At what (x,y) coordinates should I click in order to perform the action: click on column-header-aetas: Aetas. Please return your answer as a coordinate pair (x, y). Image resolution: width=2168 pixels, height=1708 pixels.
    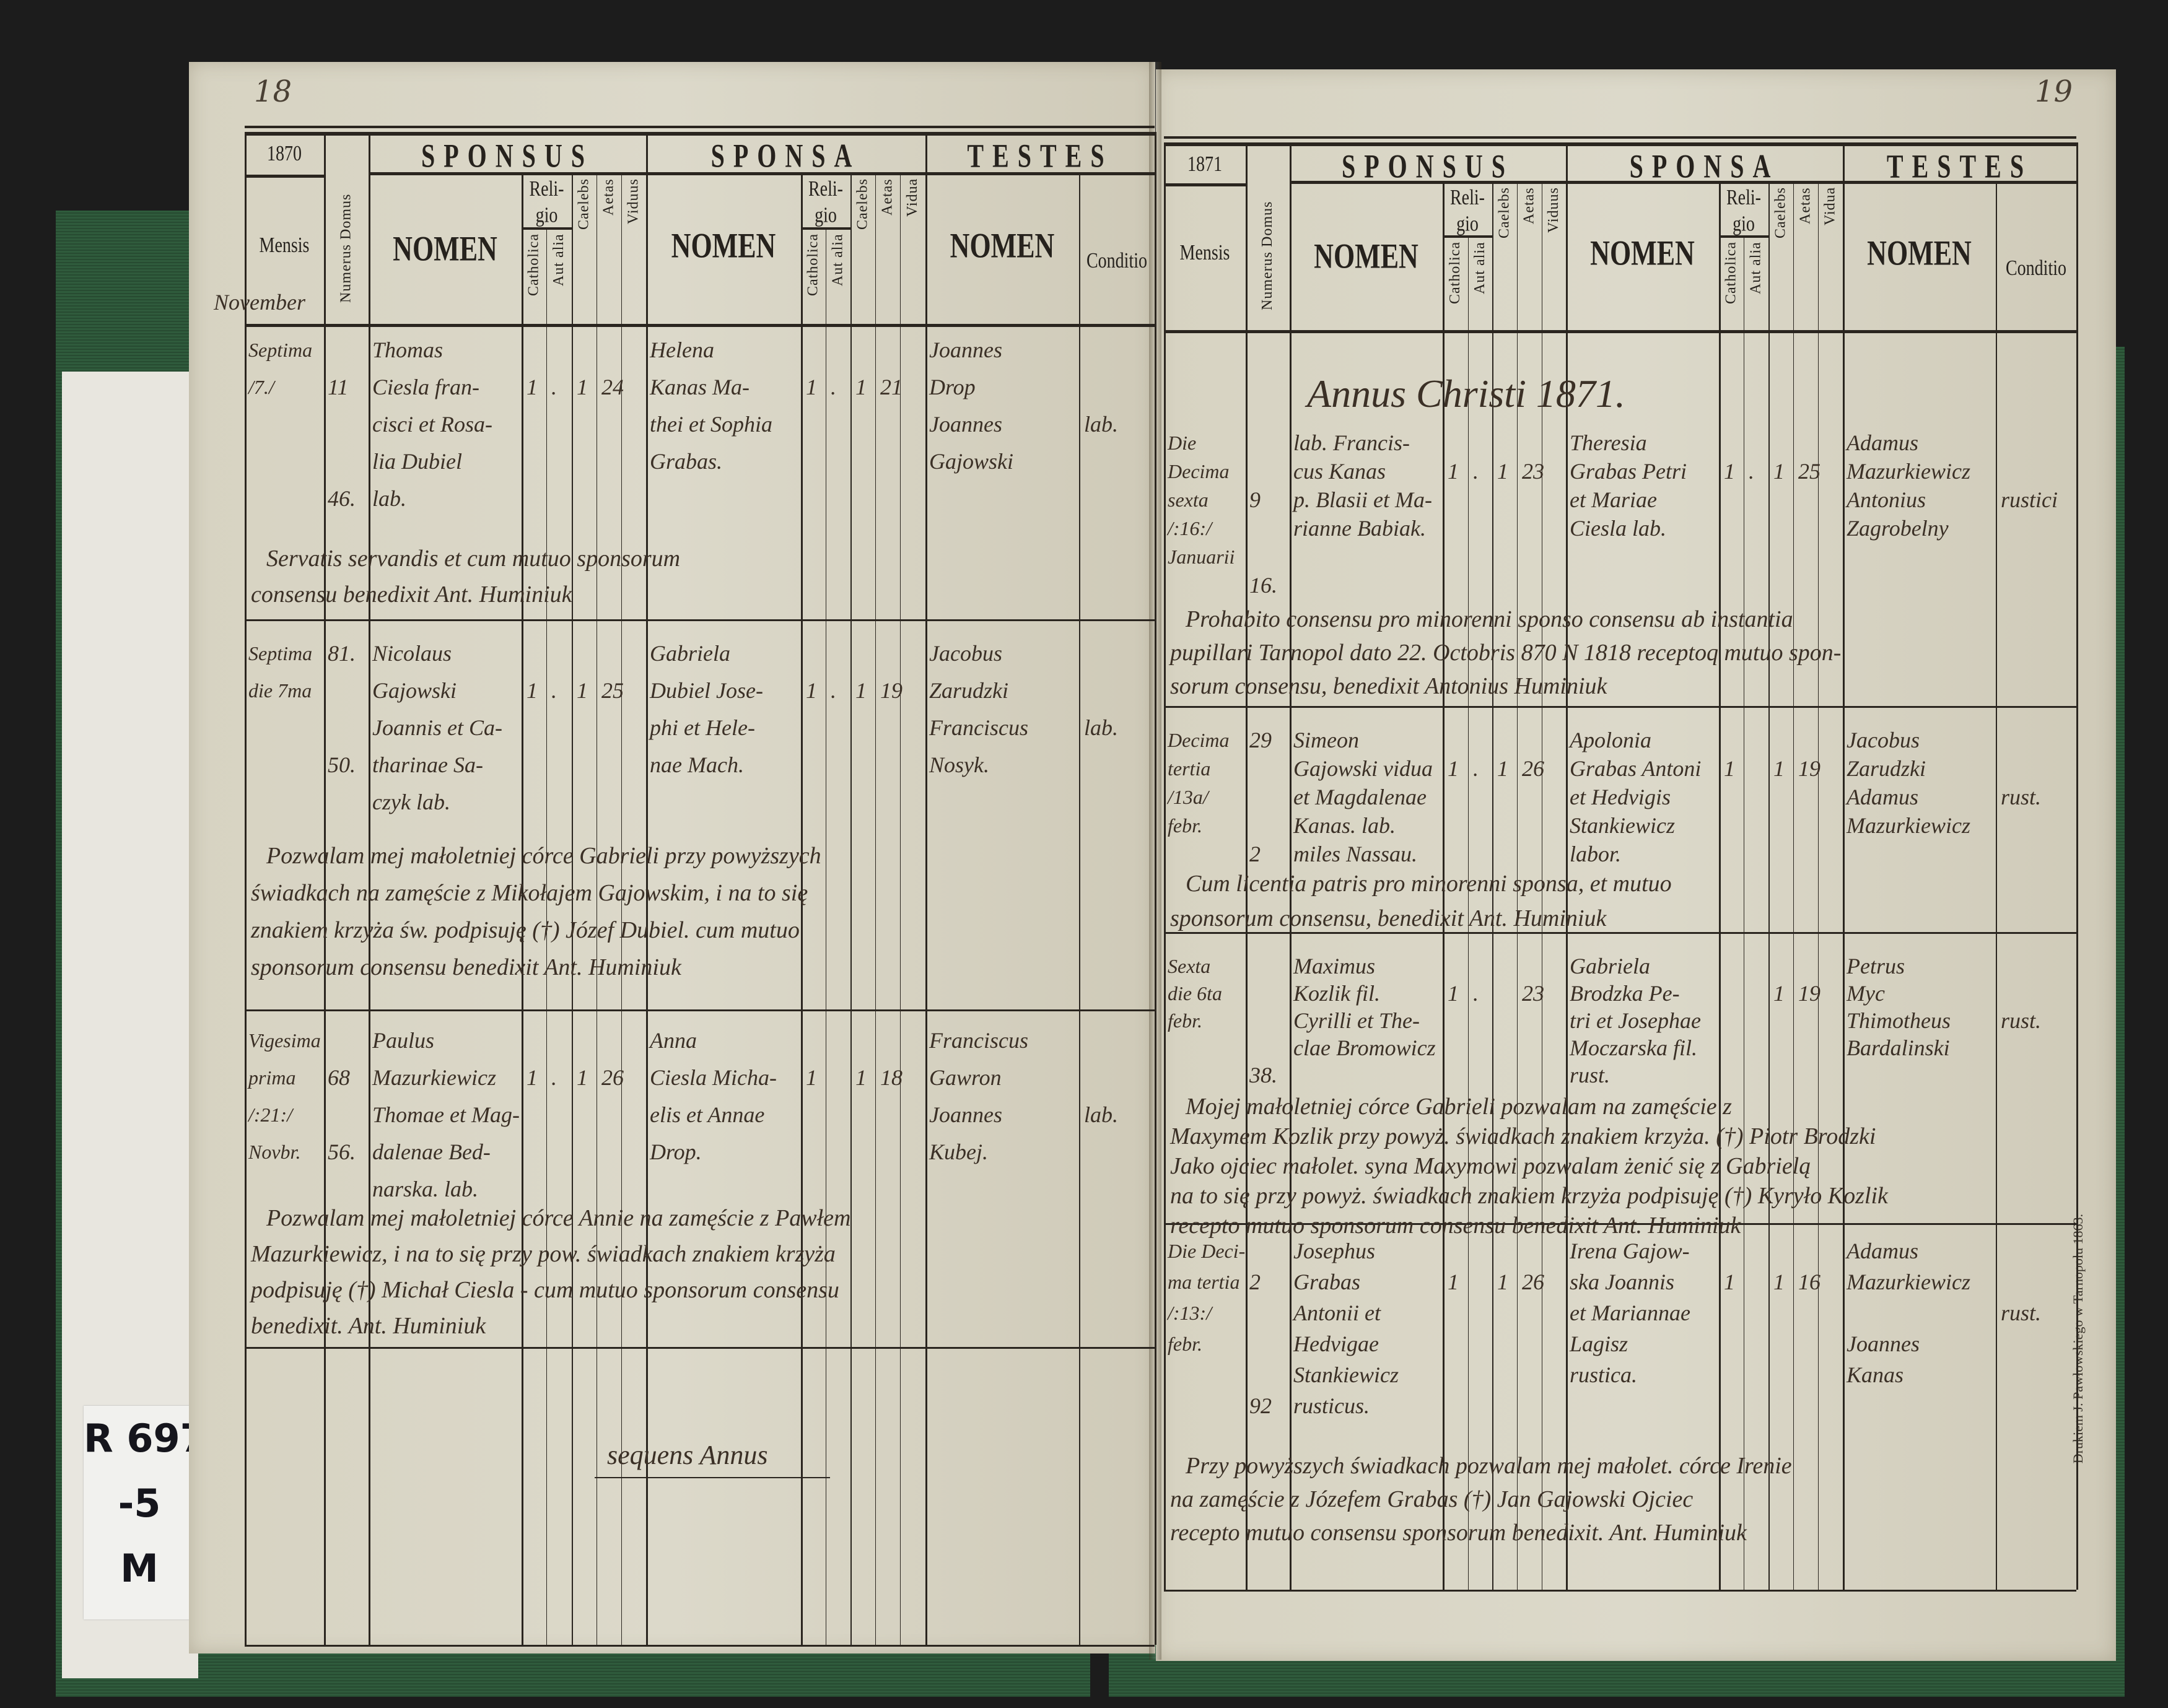
    Looking at the image, I should click on (1529, 205).